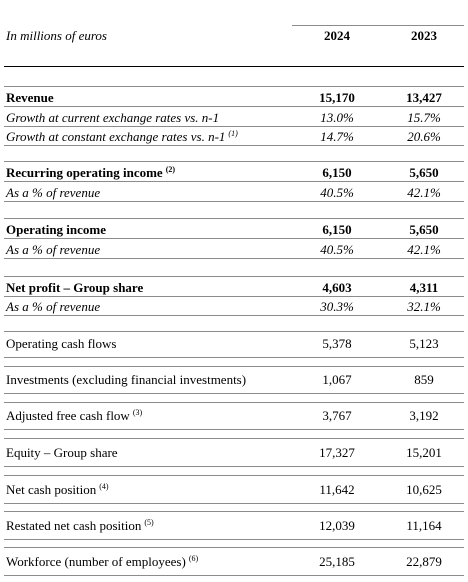 This screenshot has width=468, height=582. What do you see at coordinates (74, 415) in the screenshot?
I see `row-label: Adjusted free cash flow (3)` at bounding box center [74, 415].